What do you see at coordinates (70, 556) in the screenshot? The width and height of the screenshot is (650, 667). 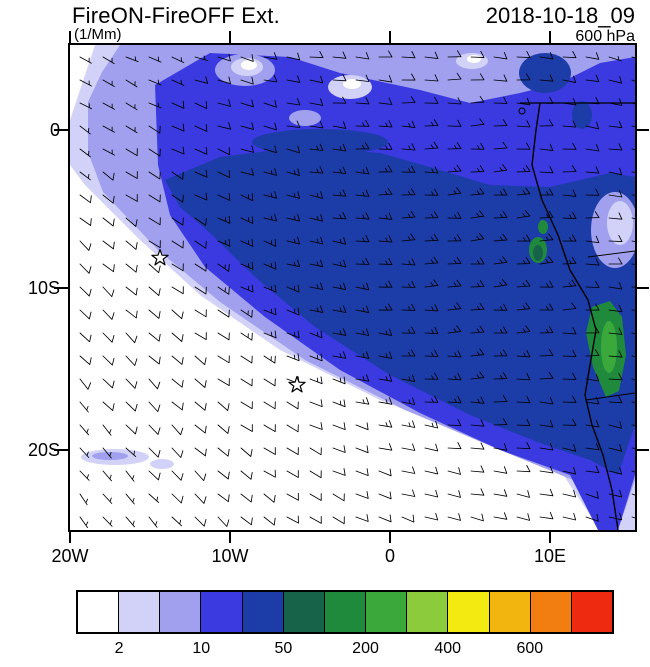 I see `x-axis-label: 20W` at bounding box center [70, 556].